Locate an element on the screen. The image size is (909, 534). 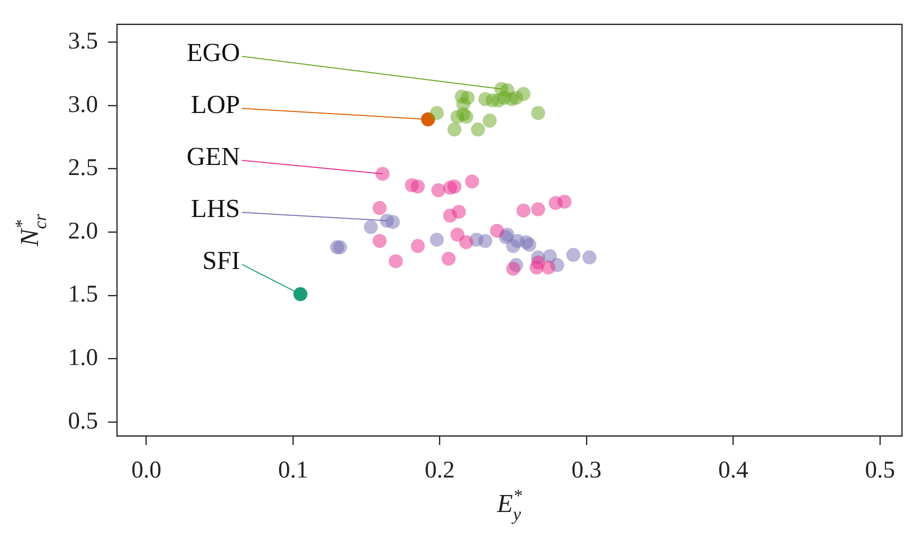
y-tick-label: 3.5 is located at coordinates (83, 41).